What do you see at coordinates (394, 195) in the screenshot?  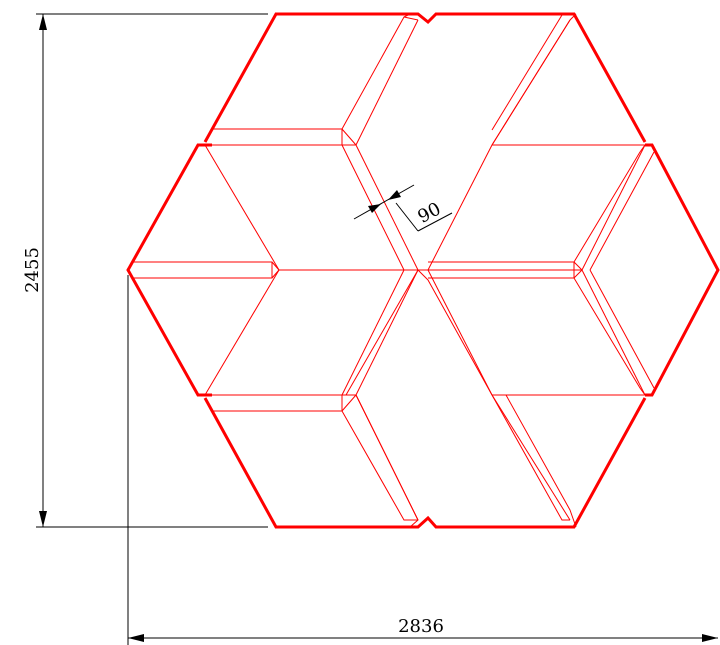 I see `arrow-detail-b` at bounding box center [394, 195].